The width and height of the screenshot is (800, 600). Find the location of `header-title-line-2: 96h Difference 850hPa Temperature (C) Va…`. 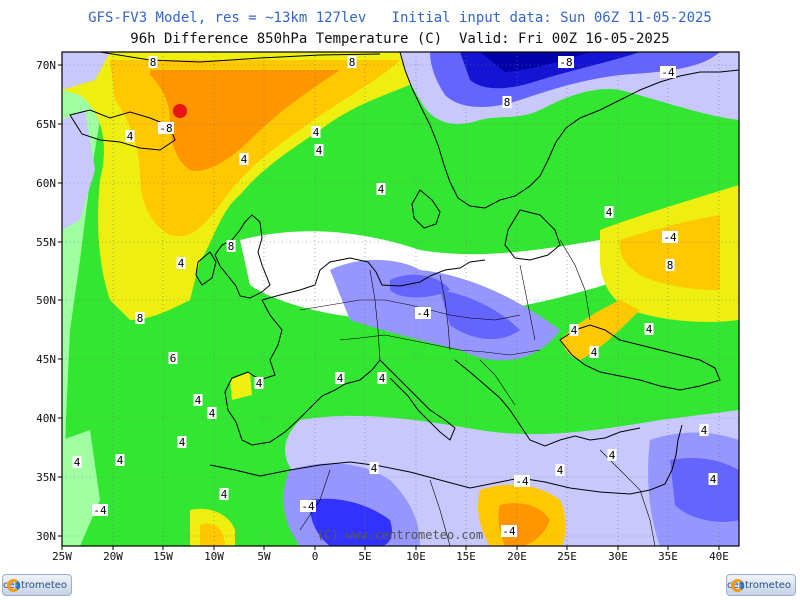

header-title-line-2: 96h Difference 850hPa Temperature (C) Va… is located at coordinates (400, 39).